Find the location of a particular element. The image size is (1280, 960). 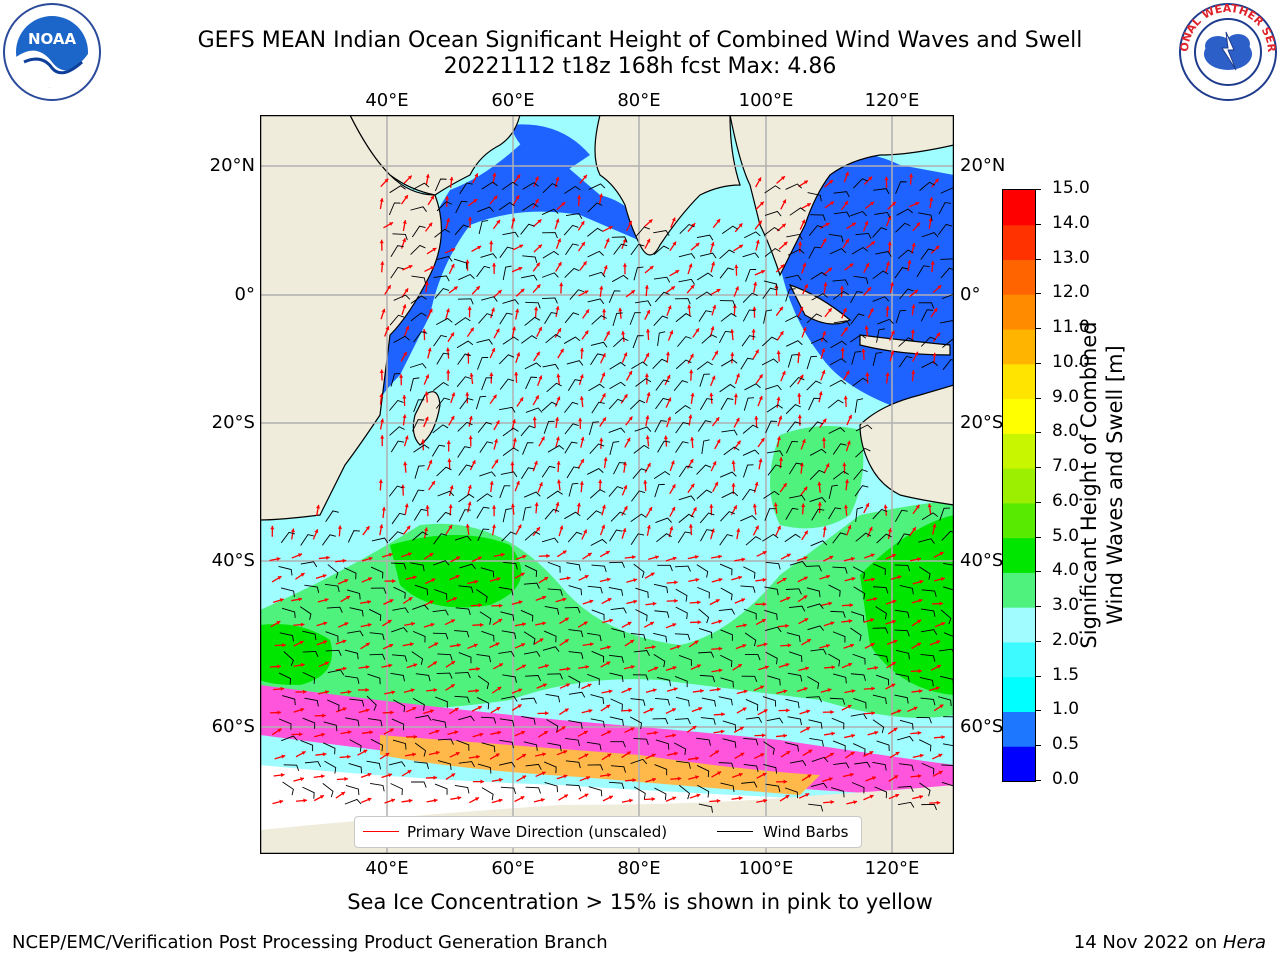

lon-tick-bottom-4: 100°E is located at coordinates (766, 868).